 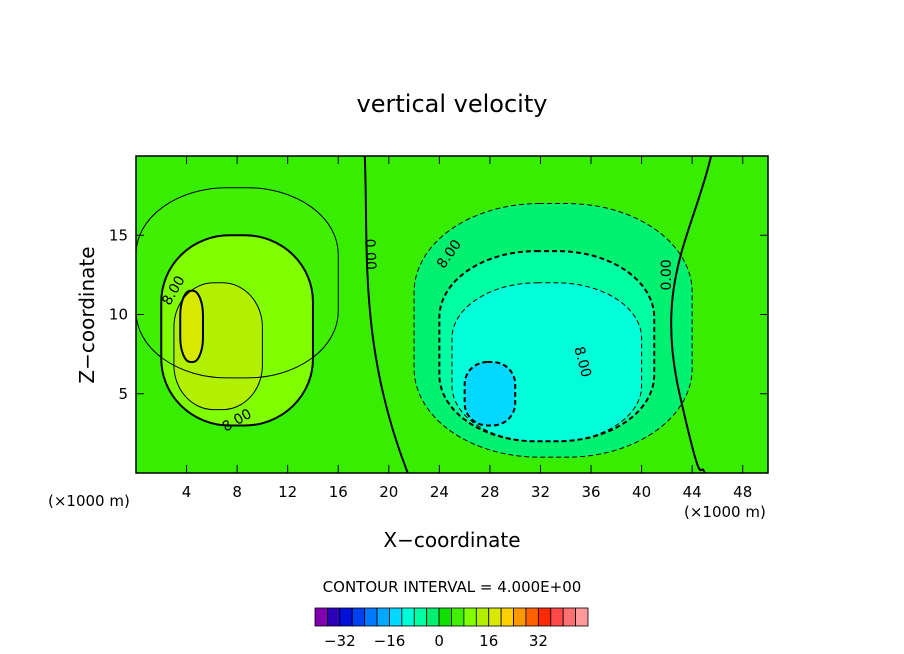 What do you see at coordinates (386, 314) in the screenshot?
I see `zero-contour-left` at bounding box center [386, 314].